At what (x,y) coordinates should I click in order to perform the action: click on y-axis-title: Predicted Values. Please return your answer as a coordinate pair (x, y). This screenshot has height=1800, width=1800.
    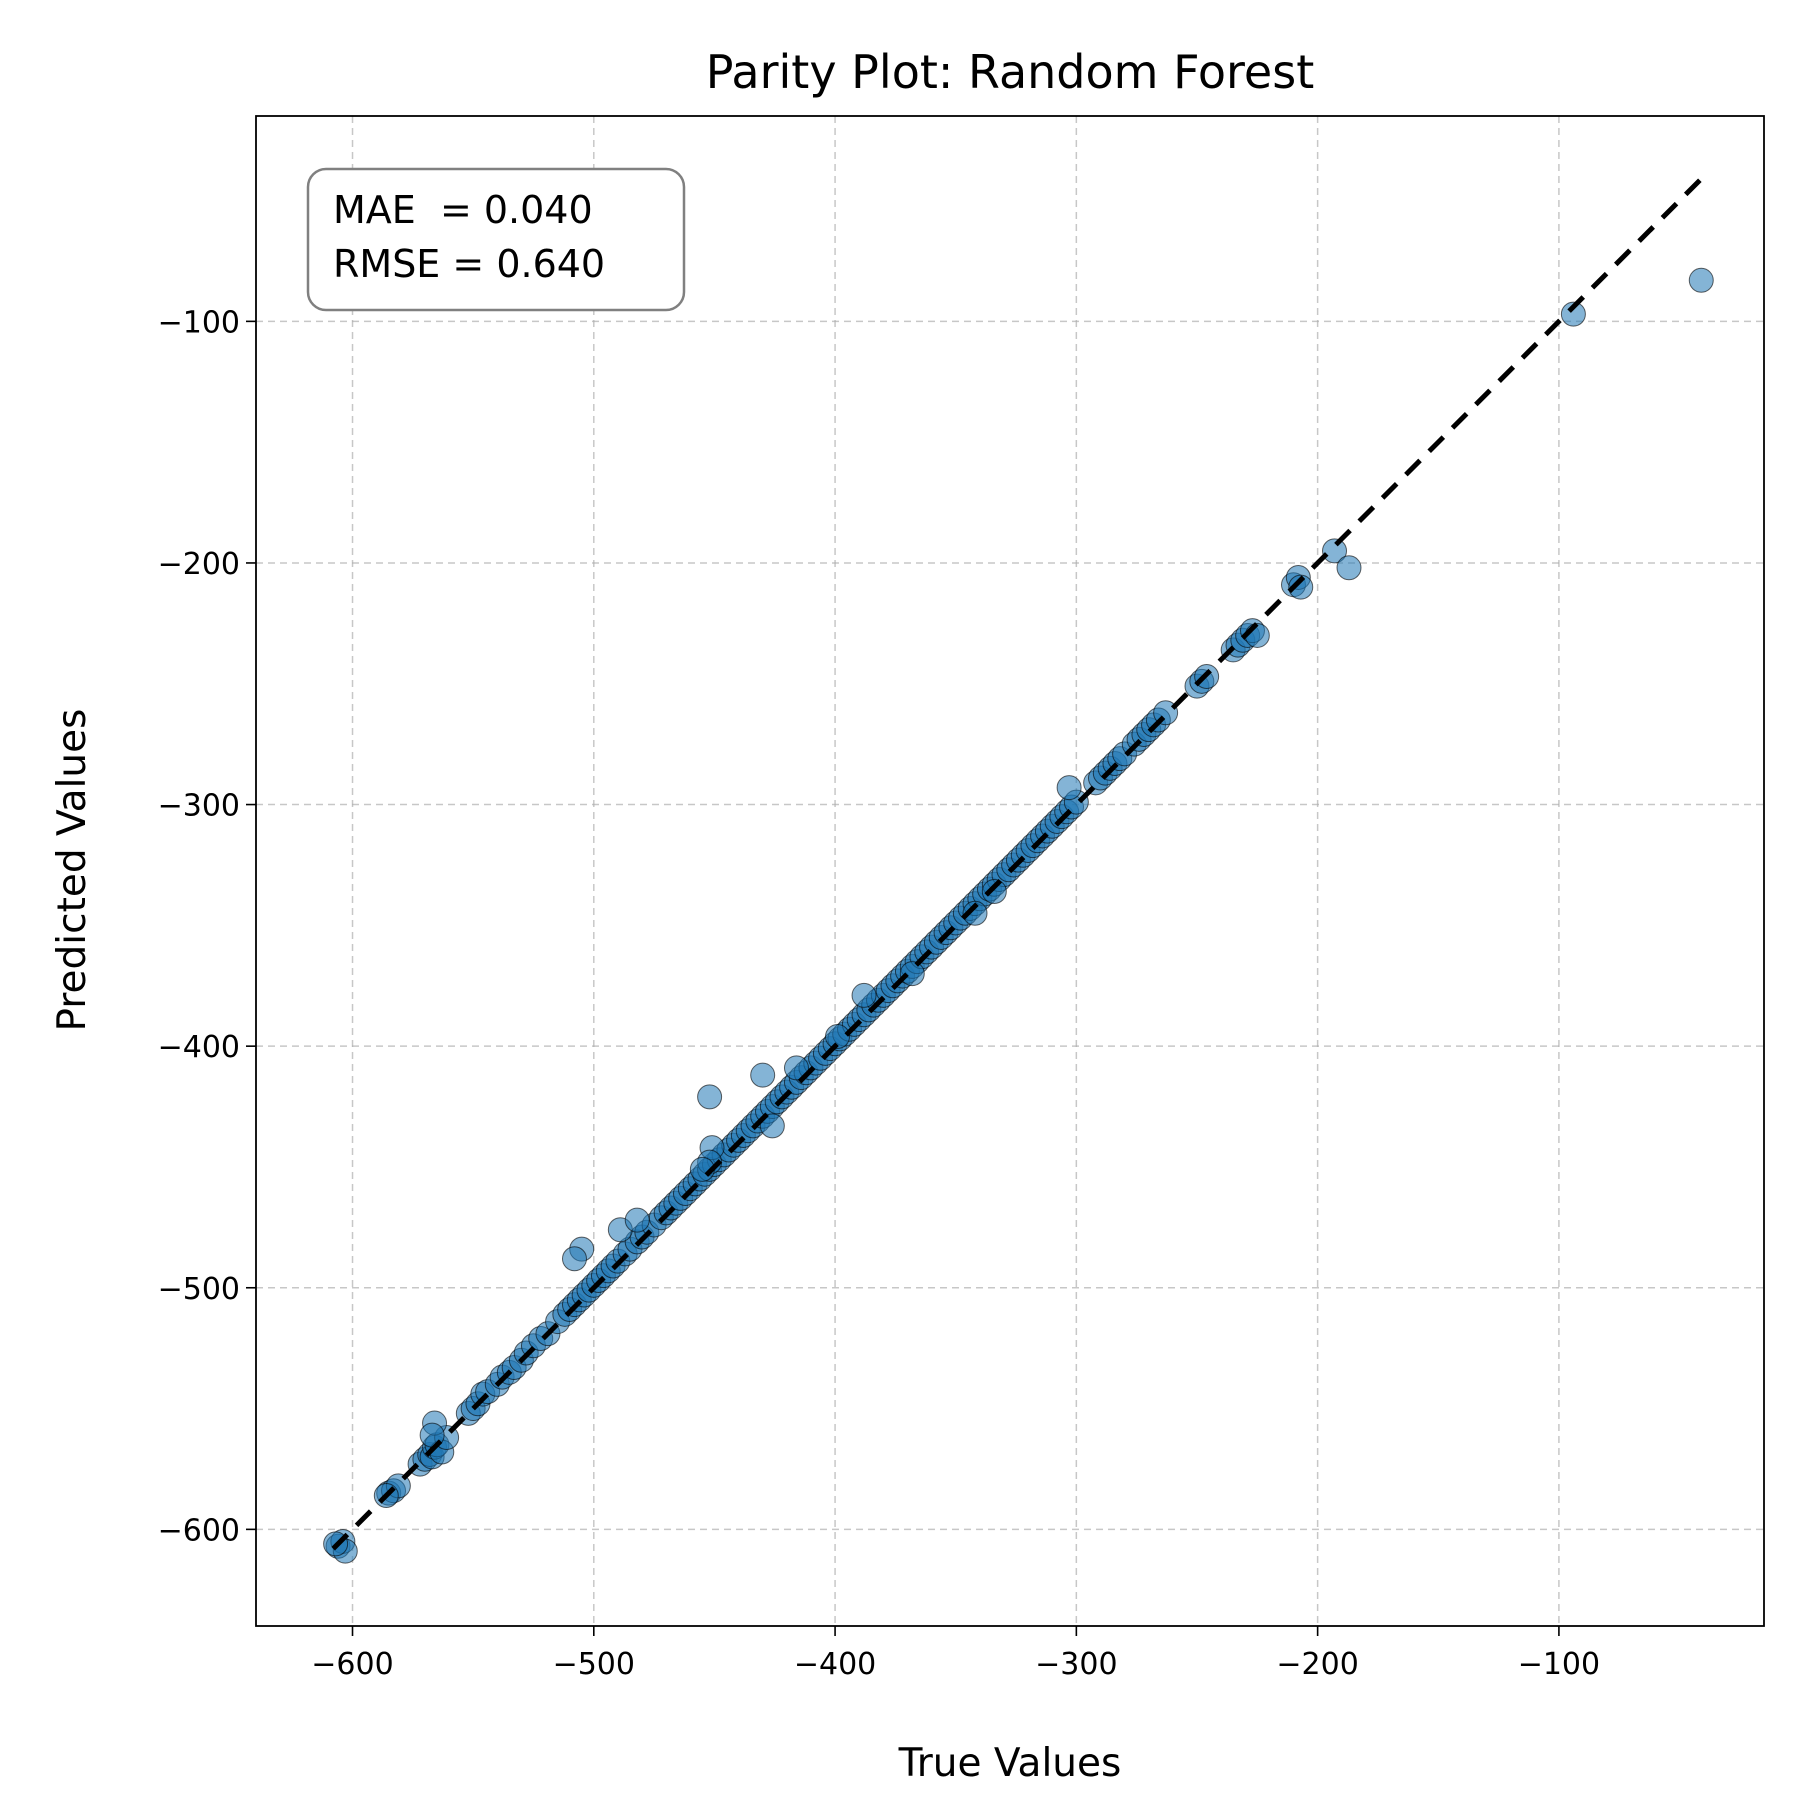
    Looking at the image, I should click on (72, 870).